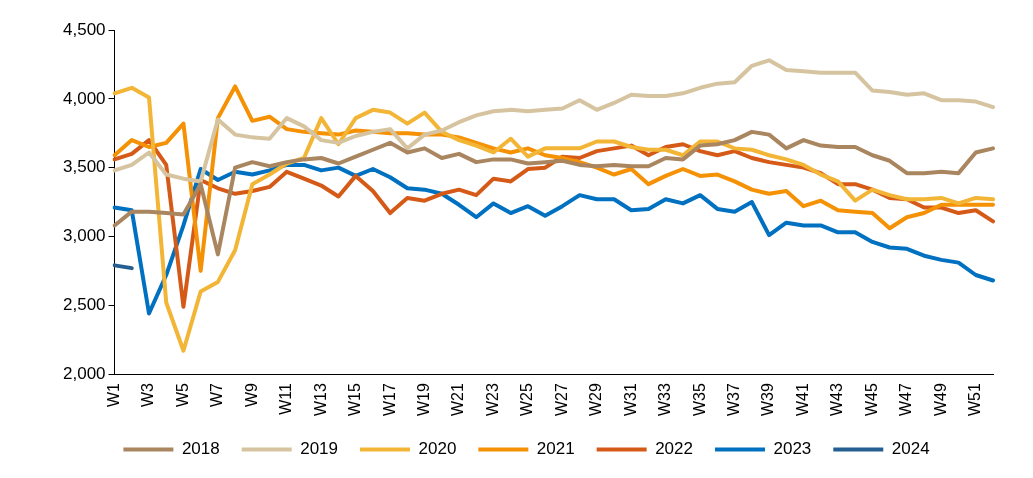 The width and height of the screenshot is (1033, 478). Describe the element at coordinates (492, 400) in the screenshot. I see `x-tick-label: W23` at that location.